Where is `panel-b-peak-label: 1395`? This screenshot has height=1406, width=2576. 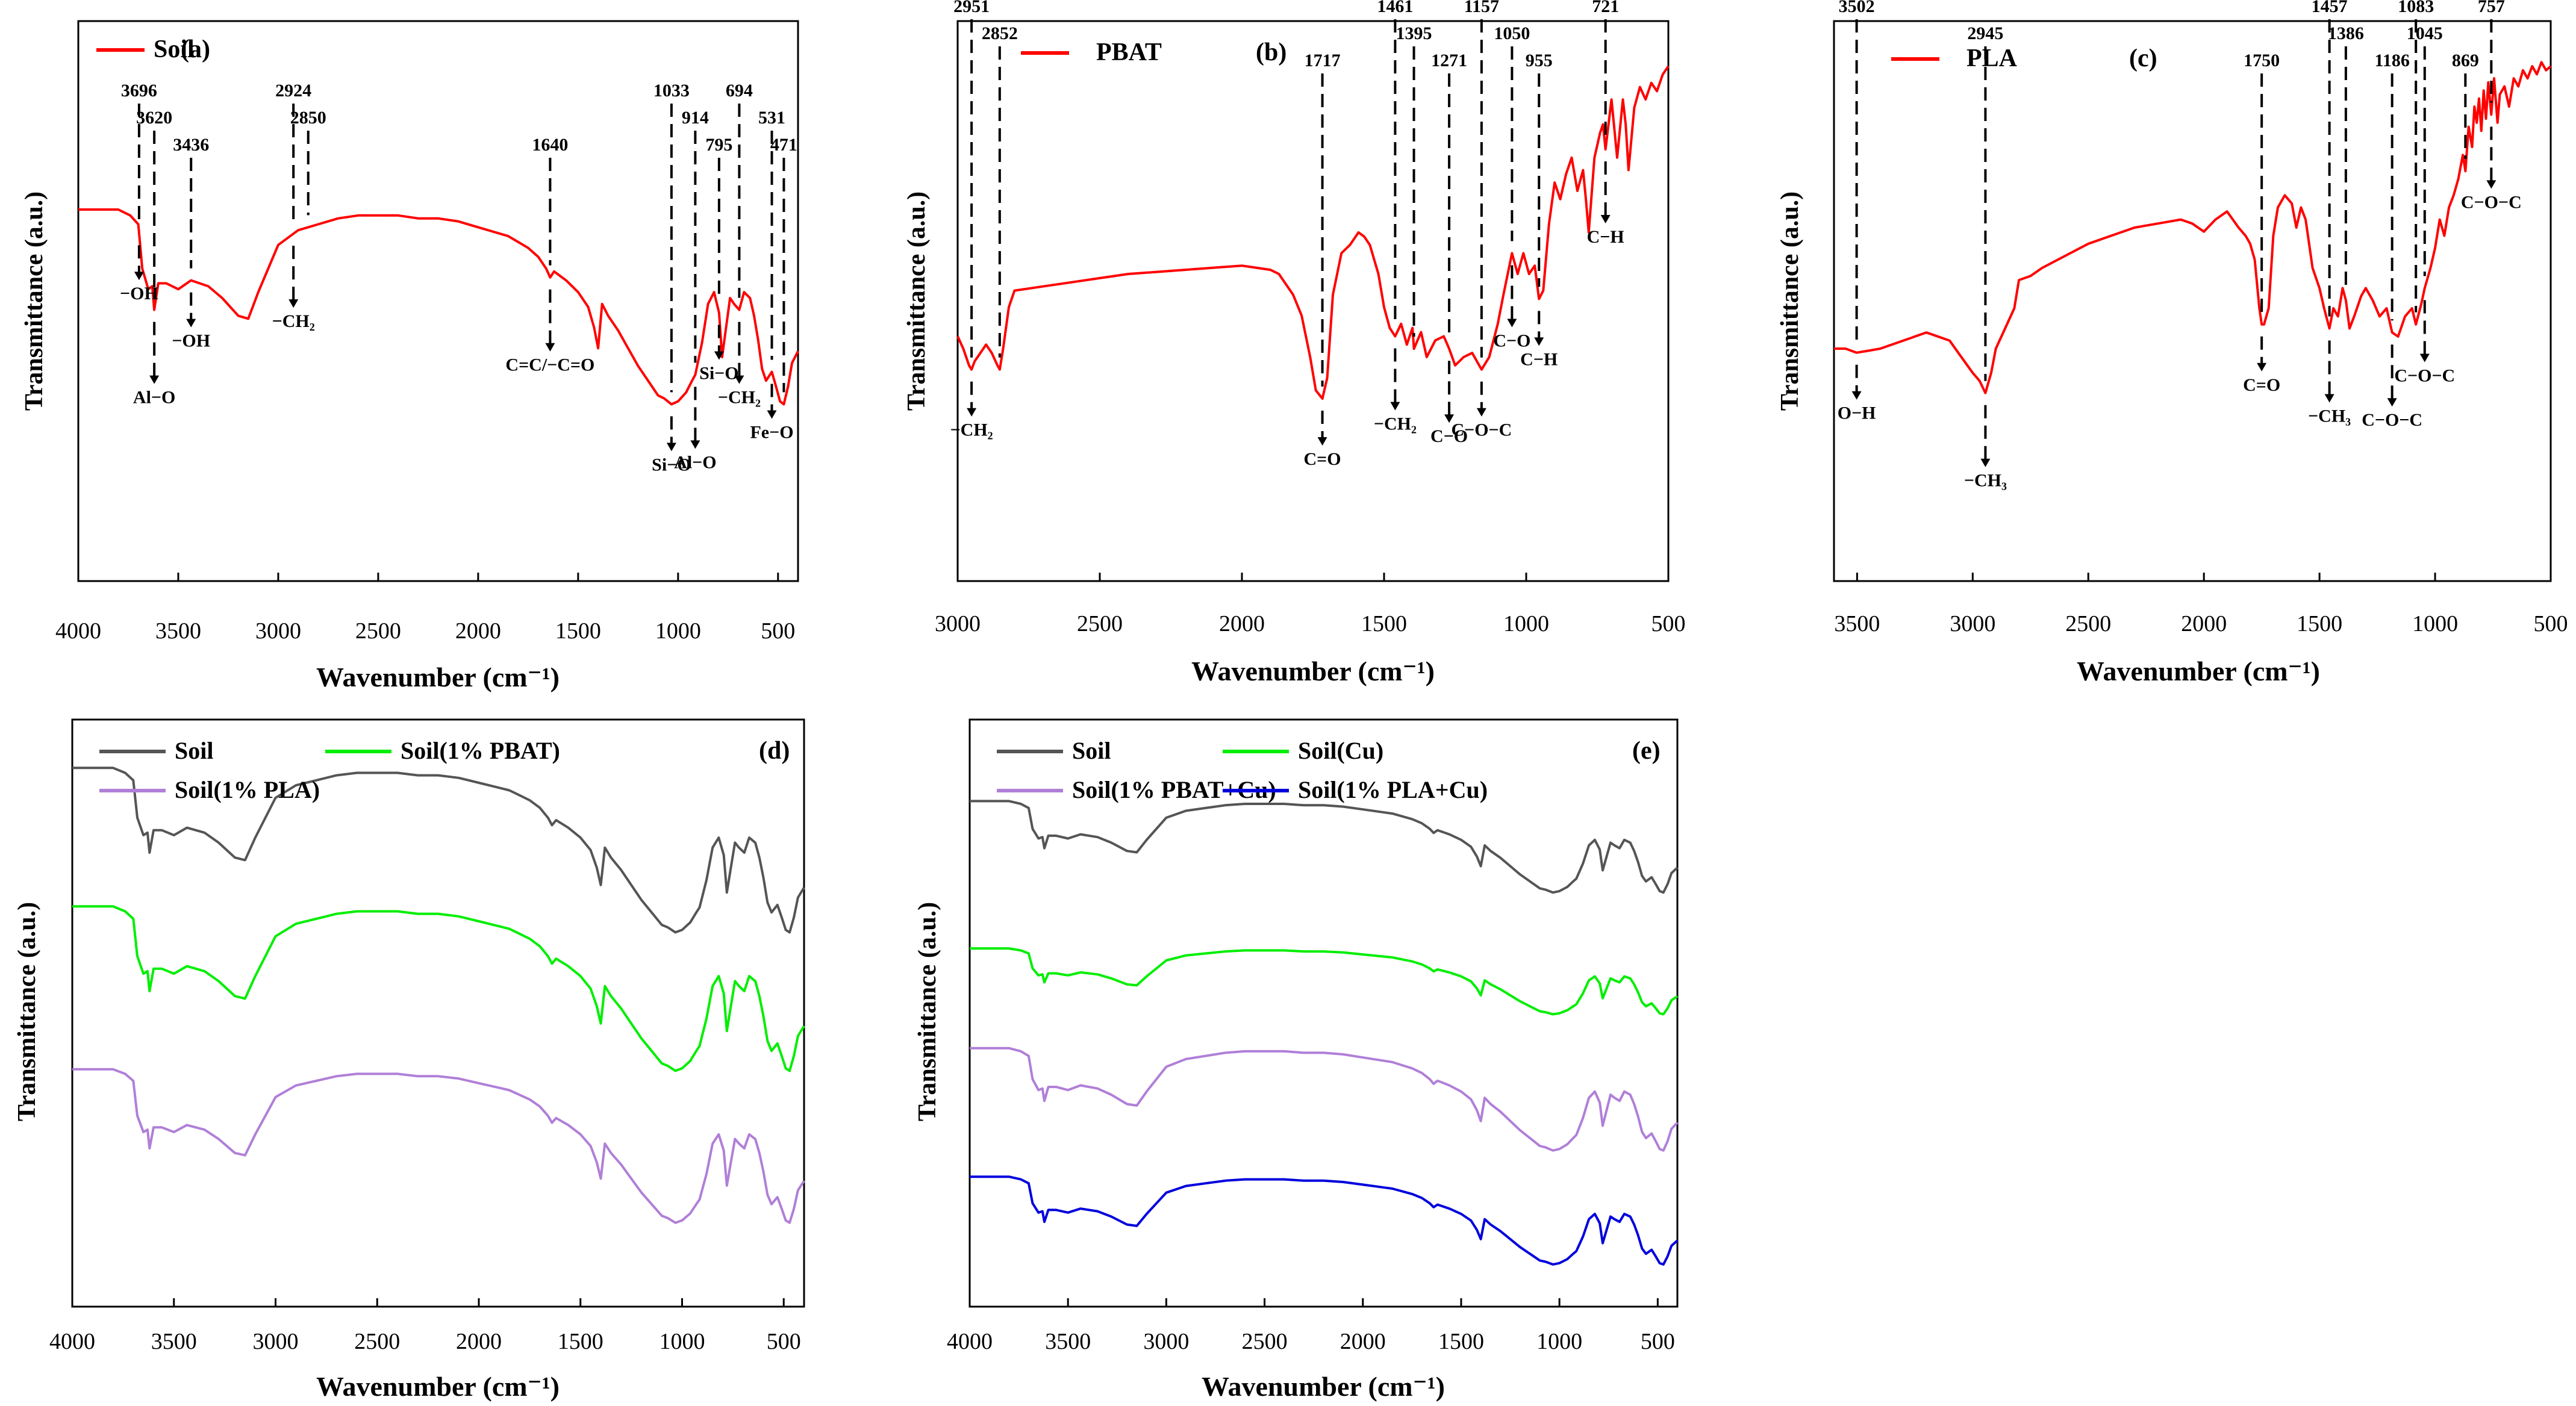
panel-b-peak-label: 1395 is located at coordinates (1414, 33).